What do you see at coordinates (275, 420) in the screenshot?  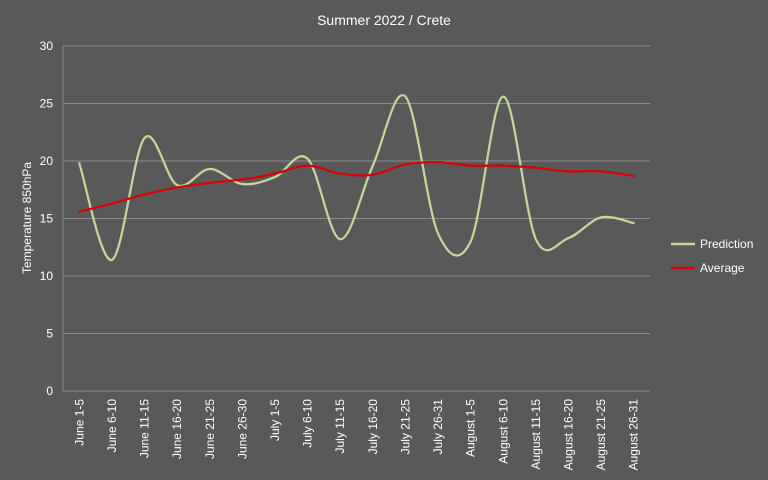 I see `x-tick-label: July 1-5` at bounding box center [275, 420].